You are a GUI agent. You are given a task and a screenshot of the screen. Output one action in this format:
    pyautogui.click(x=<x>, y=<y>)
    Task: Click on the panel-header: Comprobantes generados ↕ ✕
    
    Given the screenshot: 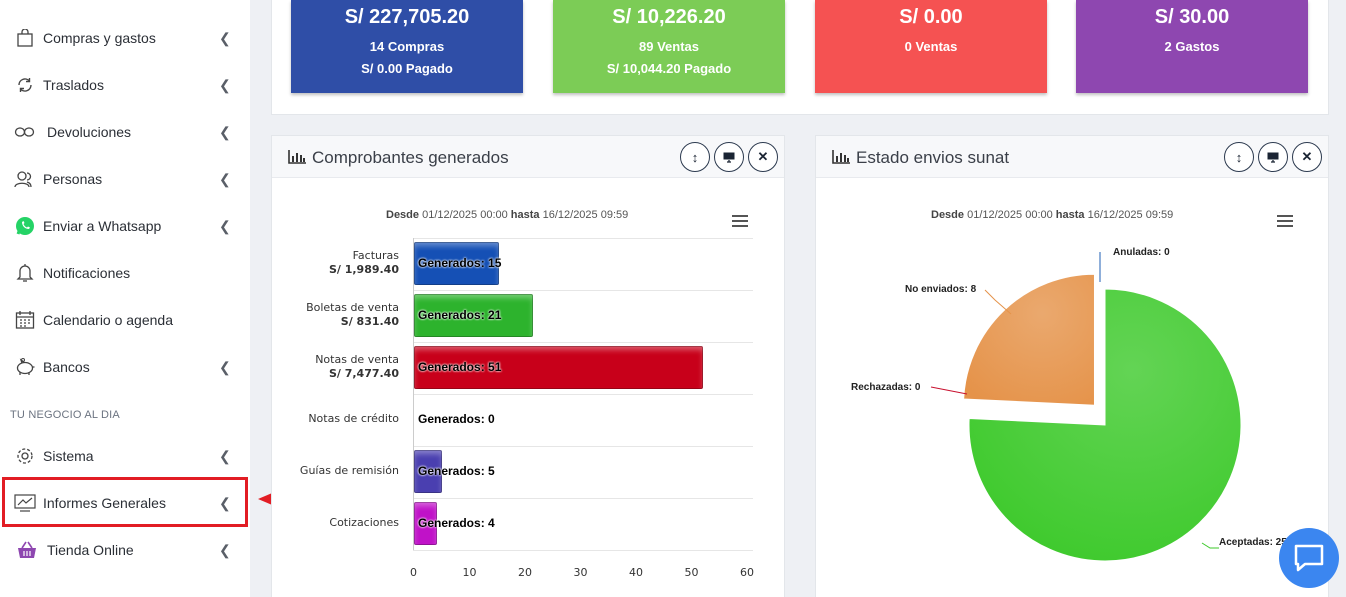 What is the action you would take?
    pyautogui.click(x=528, y=157)
    